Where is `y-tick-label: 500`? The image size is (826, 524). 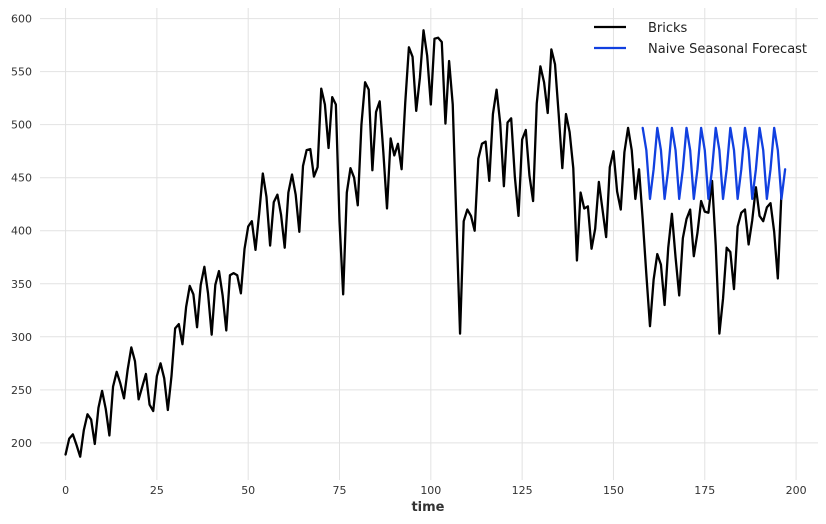 y-tick-label: 500 is located at coordinates (21, 125).